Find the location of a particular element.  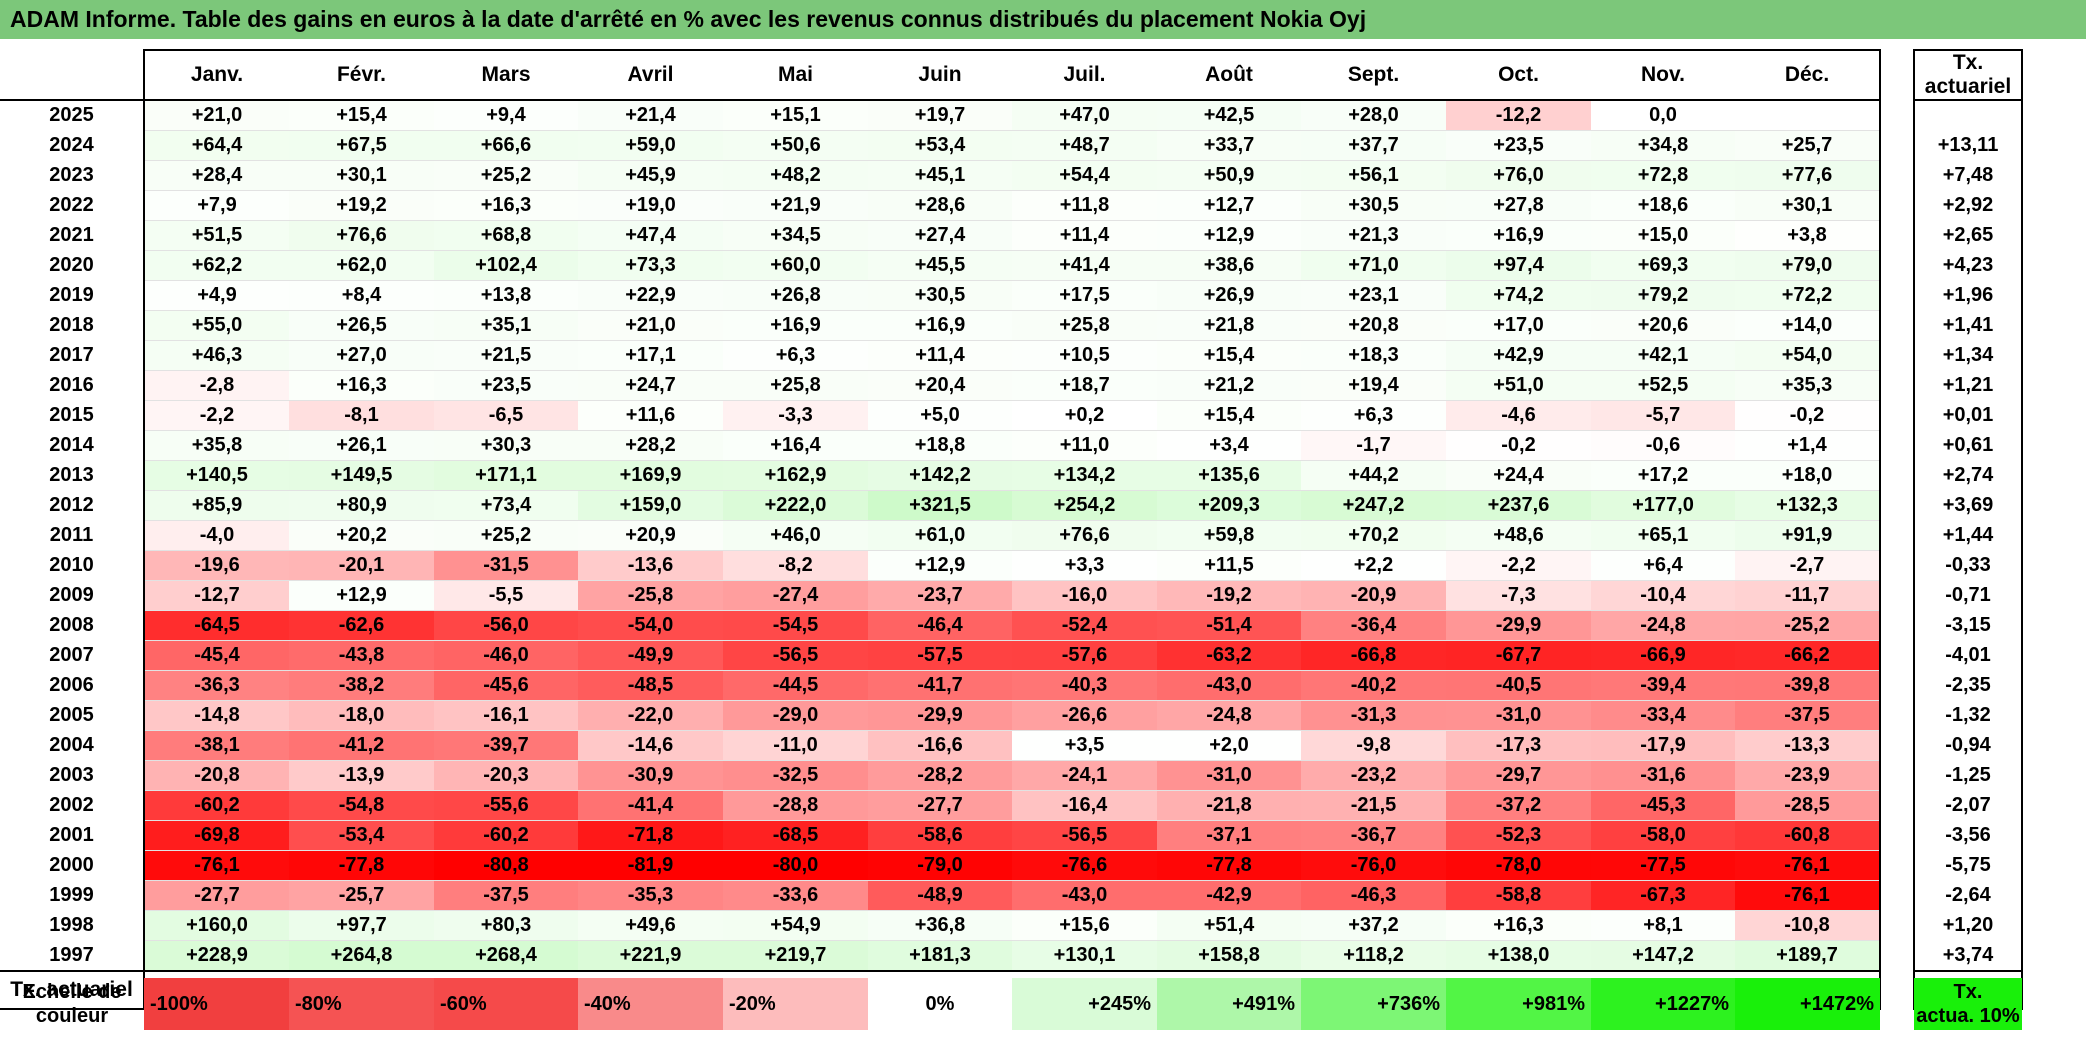

value-cell: +26,5 is located at coordinates (361, 325).